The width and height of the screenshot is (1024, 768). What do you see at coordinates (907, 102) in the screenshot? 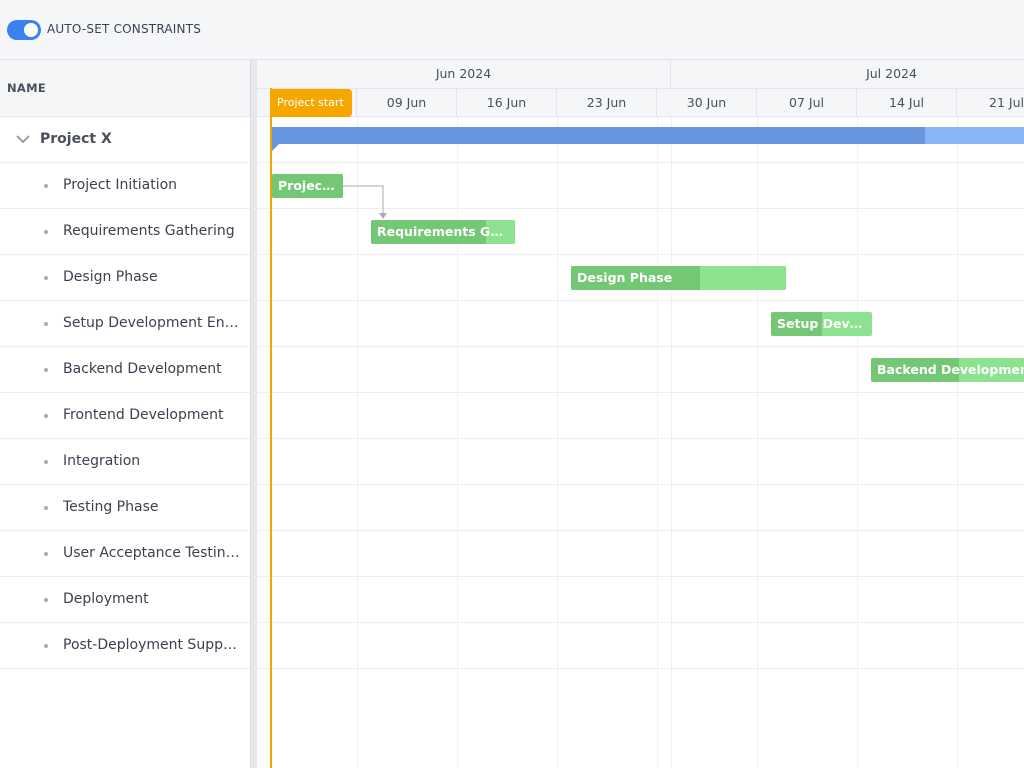
I see `week-header: 14 Jul` at bounding box center [907, 102].